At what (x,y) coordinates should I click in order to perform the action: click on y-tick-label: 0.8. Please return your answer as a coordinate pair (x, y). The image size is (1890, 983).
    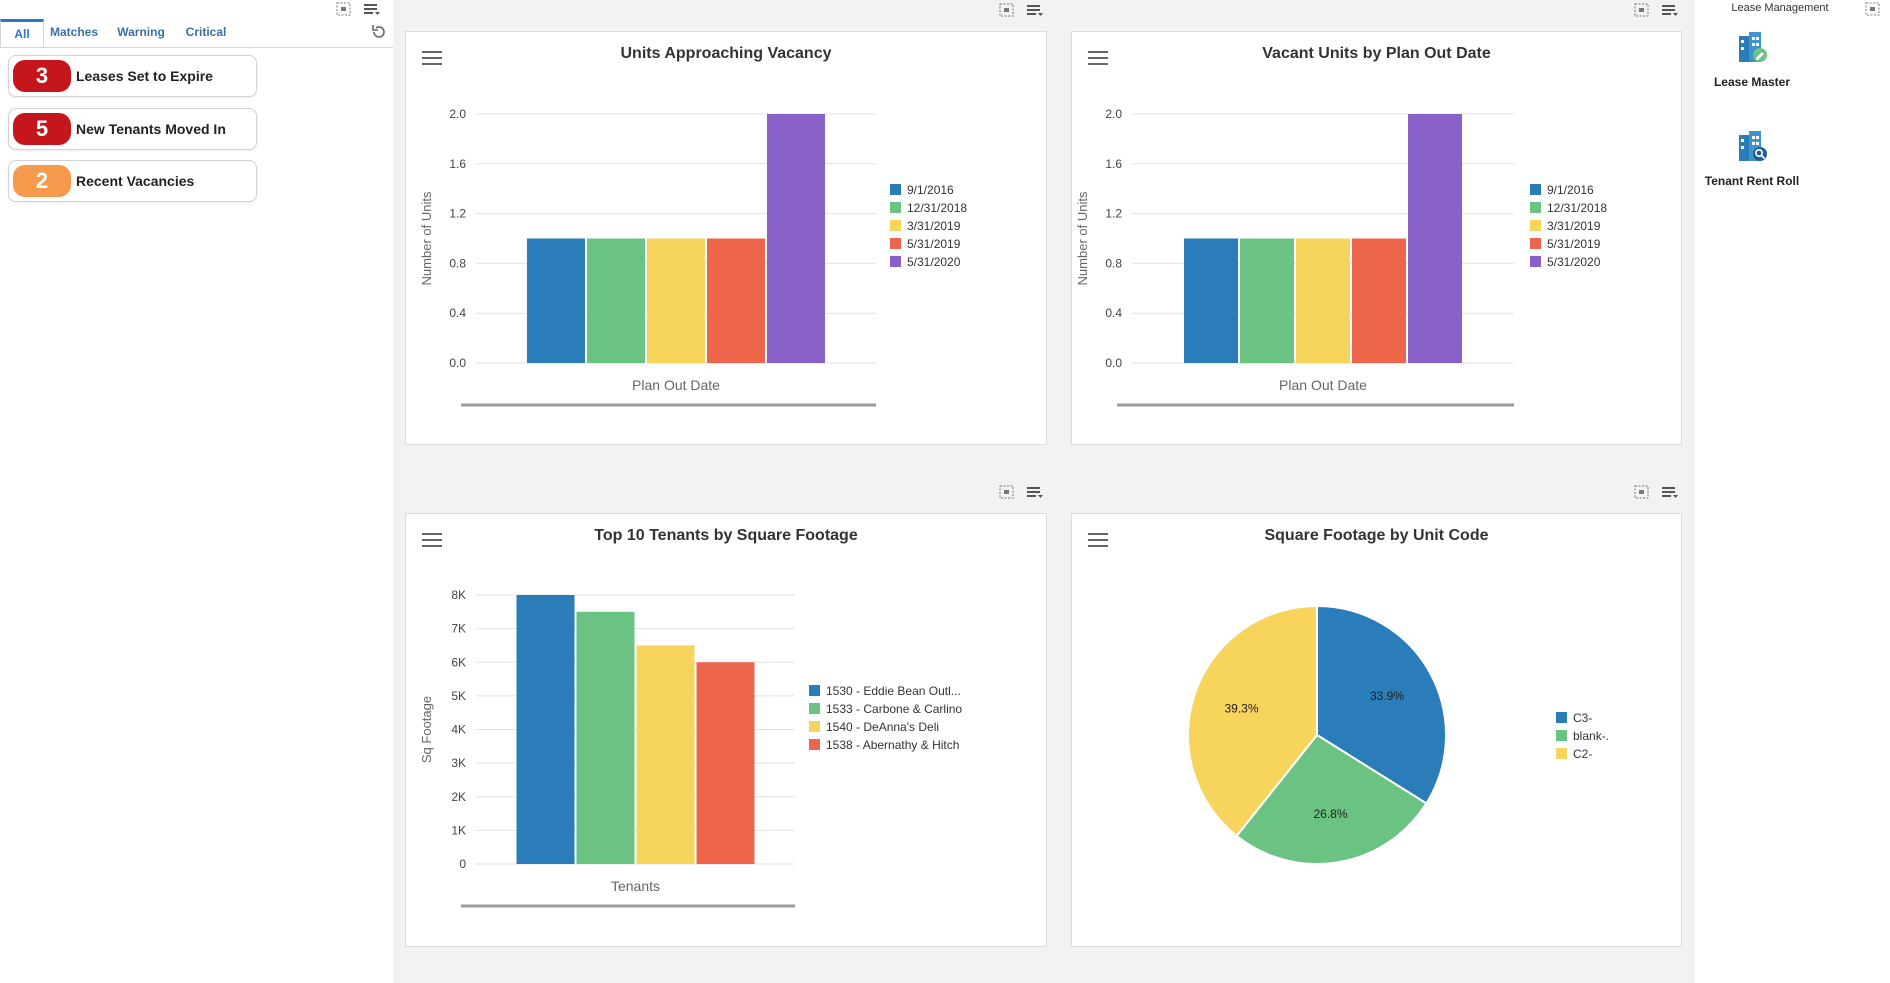
    Looking at the image, I should click on (1113, 263).